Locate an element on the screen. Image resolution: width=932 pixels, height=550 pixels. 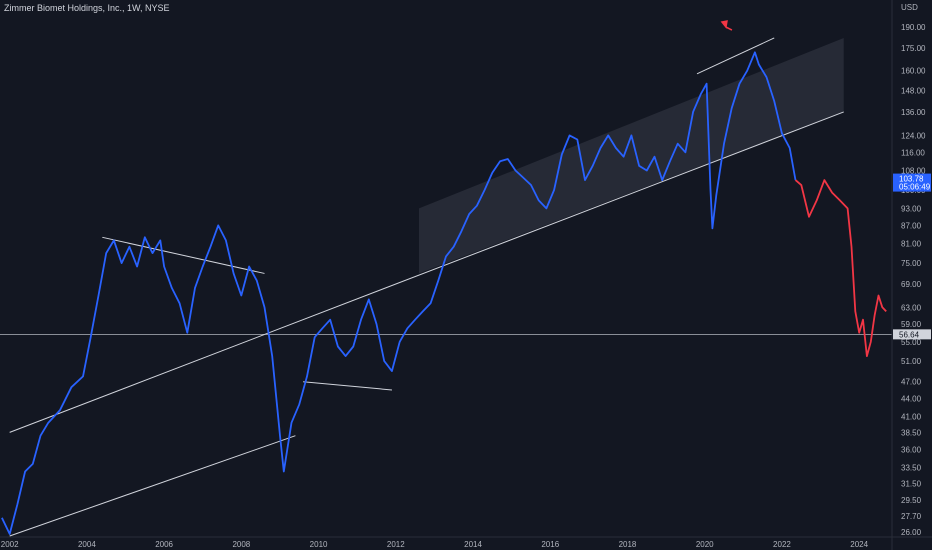
x-tick-label: 2004 is located at coordinates (87, 544).